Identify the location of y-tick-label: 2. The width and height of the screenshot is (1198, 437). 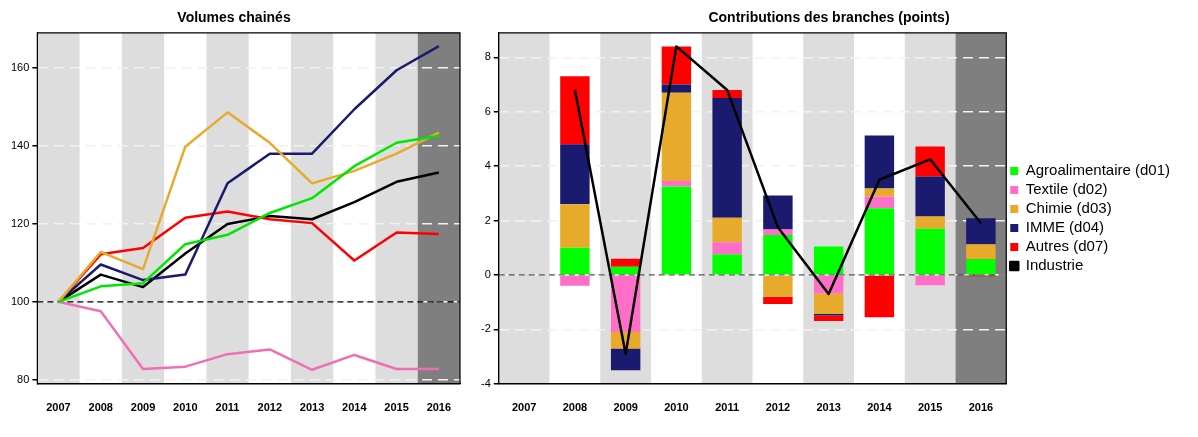
(487, 219).